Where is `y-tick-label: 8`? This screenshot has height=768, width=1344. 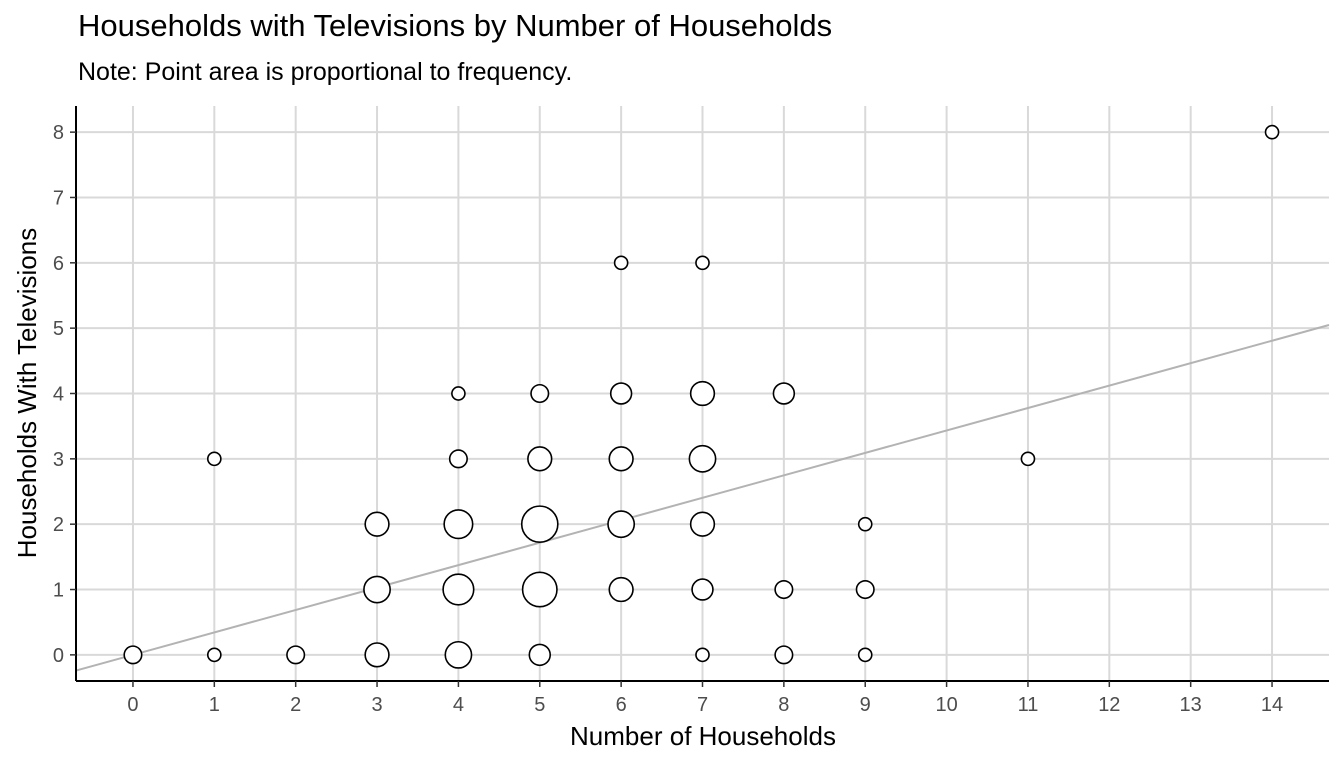
y-tick-label: 8 is located at coordinates (58, 133).